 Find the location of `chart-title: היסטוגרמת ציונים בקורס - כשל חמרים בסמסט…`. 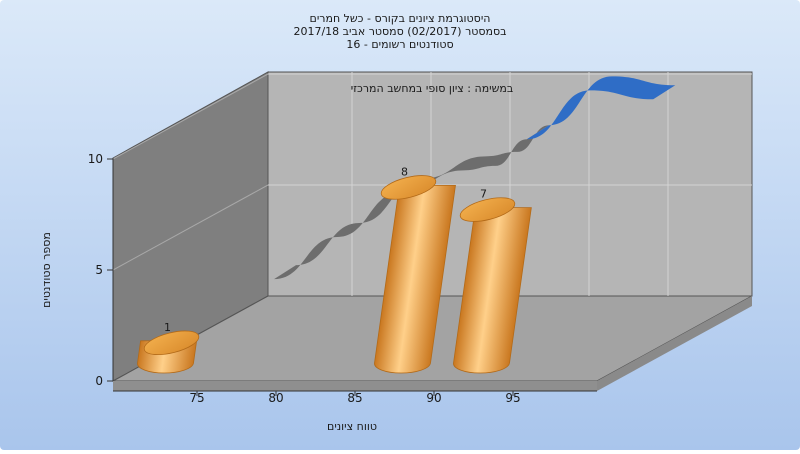

chart-title: היסטוגרמת ציונים בקורס - כשל חמרים בסמסט… is located at coordinates (399, 31).